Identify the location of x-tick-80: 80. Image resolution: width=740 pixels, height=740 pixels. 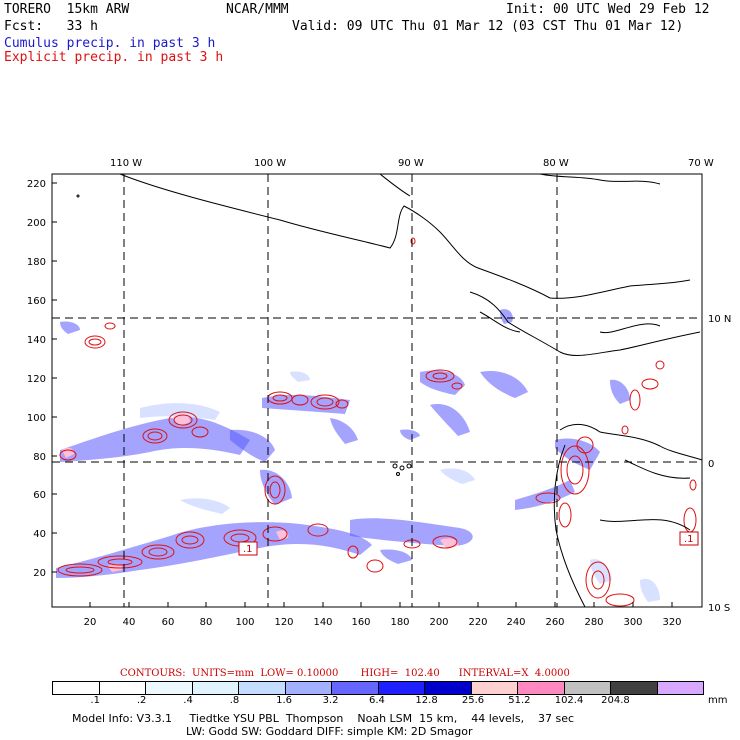
(206, 622).